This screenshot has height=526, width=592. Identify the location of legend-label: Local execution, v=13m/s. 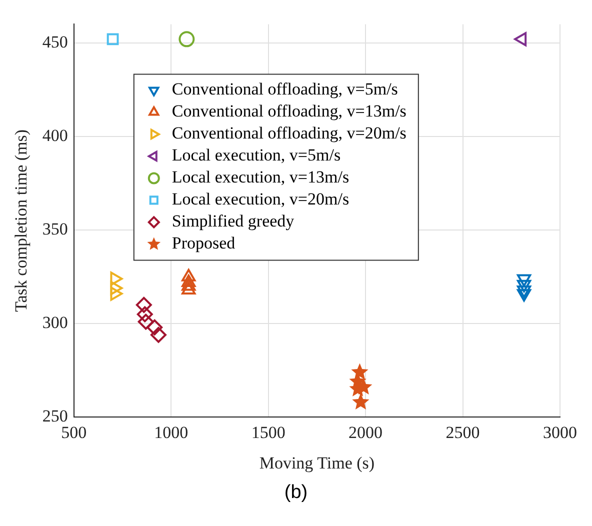
(261, 177).